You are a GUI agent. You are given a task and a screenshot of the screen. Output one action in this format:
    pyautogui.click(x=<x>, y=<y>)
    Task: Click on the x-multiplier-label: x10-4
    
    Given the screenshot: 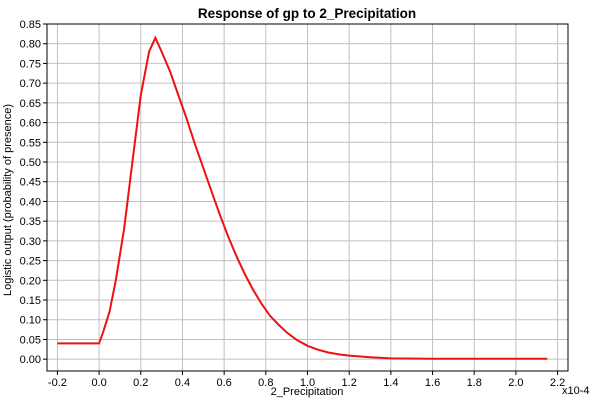 What is the action you would take?
    pyautogui.click(x=576, y=391)
    